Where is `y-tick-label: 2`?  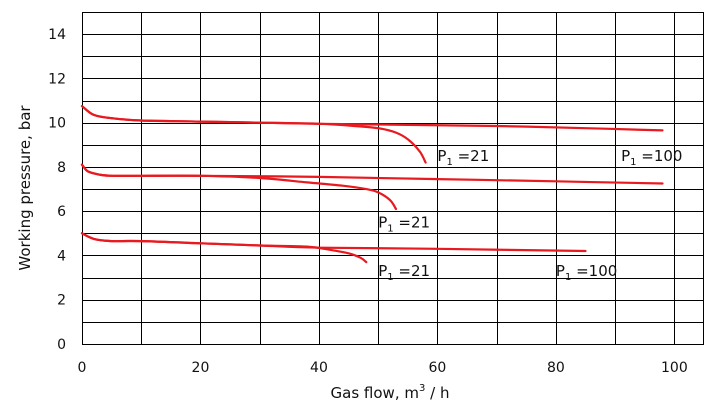 y-tick-label: 2 is located at coordinates (61, 301).